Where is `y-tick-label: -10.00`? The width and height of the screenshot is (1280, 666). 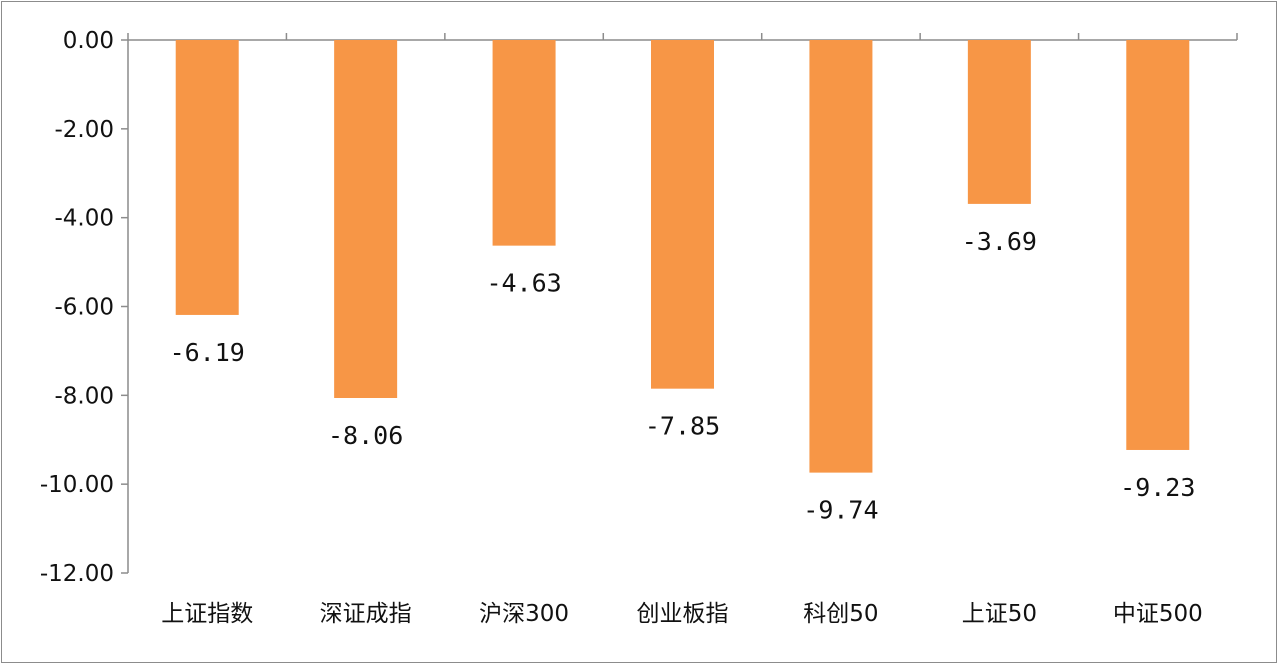 y-tick-label: -10.00 is located at coordinates (77, 485).